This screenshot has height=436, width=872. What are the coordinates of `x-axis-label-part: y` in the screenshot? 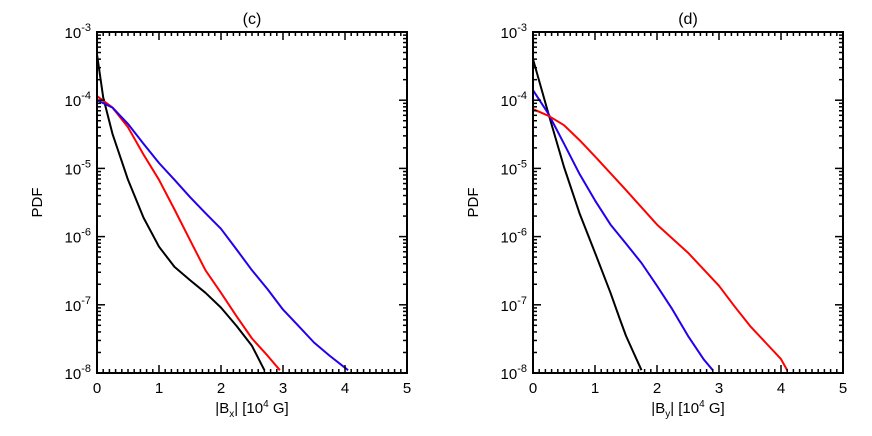 It's located at (667, 414).